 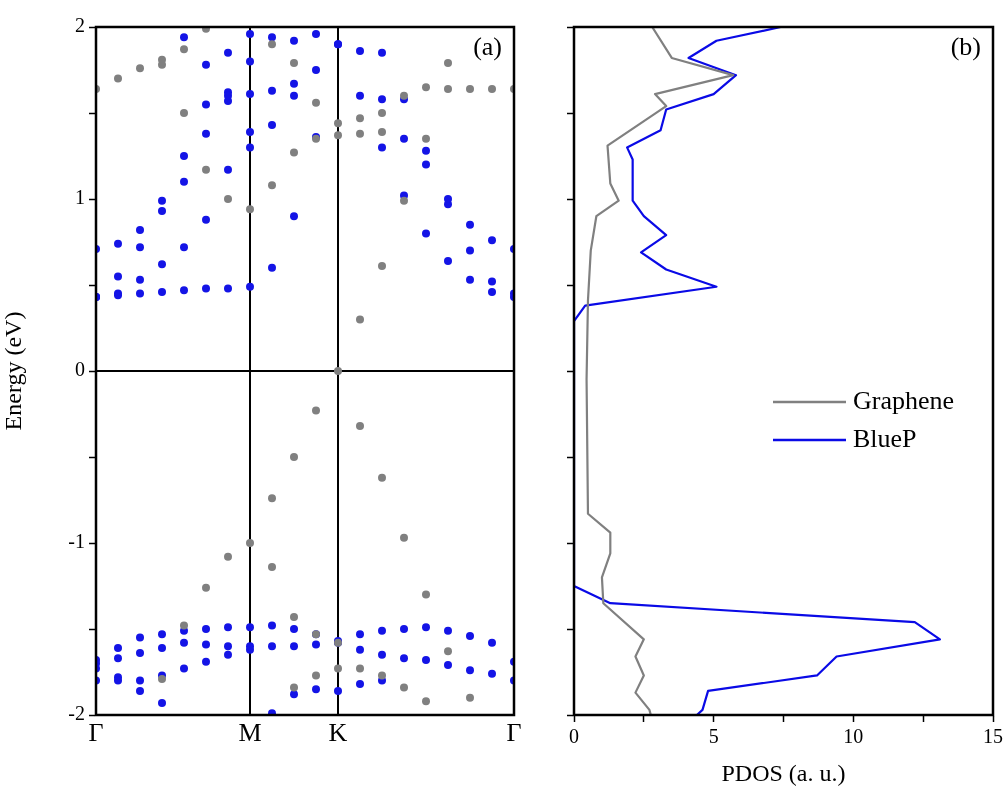 What do you see at coordinates (487, 46) in the screenshot?
I see `annotation: (a)` at bounding box center [487, 46].